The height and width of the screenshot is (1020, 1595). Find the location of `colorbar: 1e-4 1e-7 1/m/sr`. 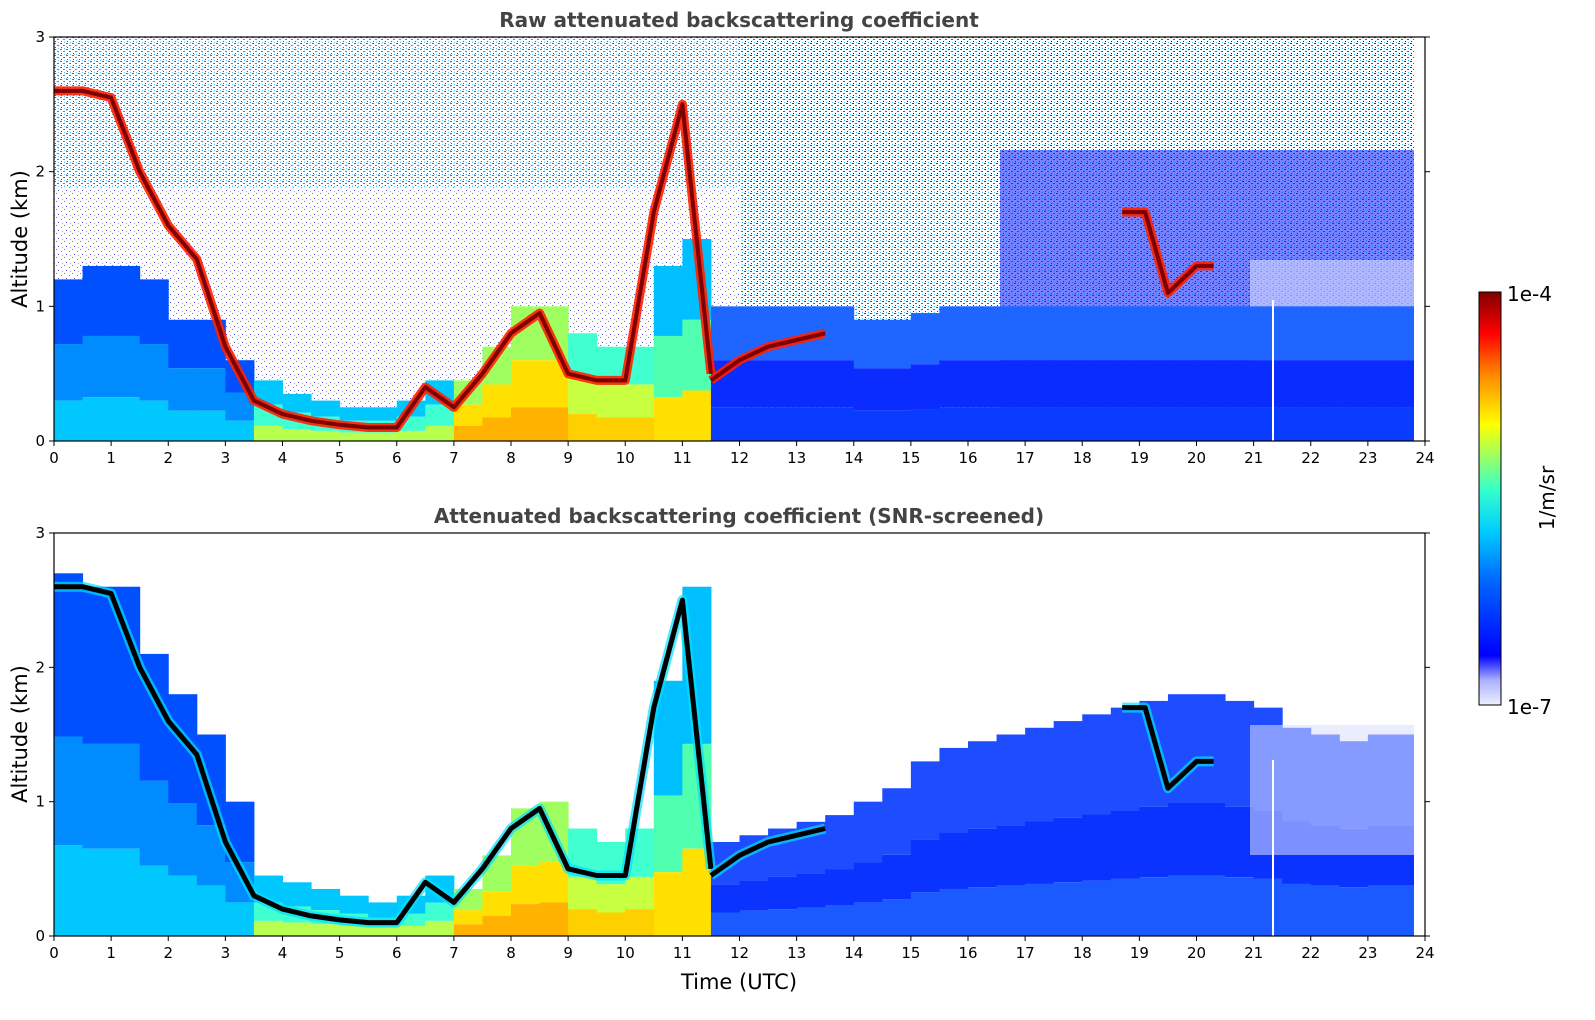

colorbar: 1e-4 1e-7 1/m/sr is located at coordinates (1518, 500).